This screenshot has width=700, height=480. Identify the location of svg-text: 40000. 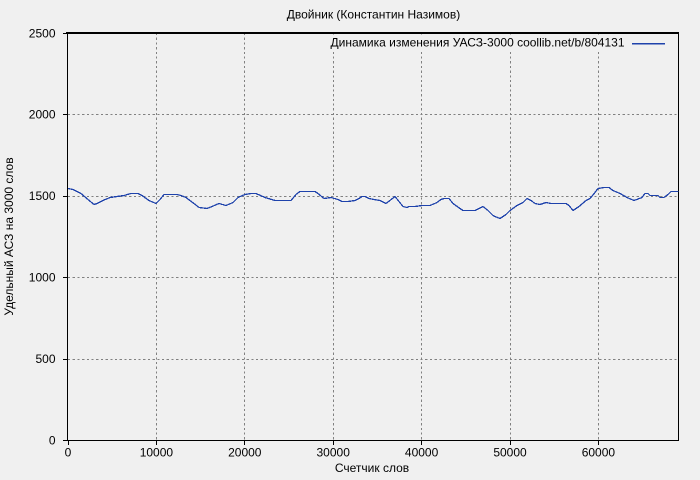
(422, 453).